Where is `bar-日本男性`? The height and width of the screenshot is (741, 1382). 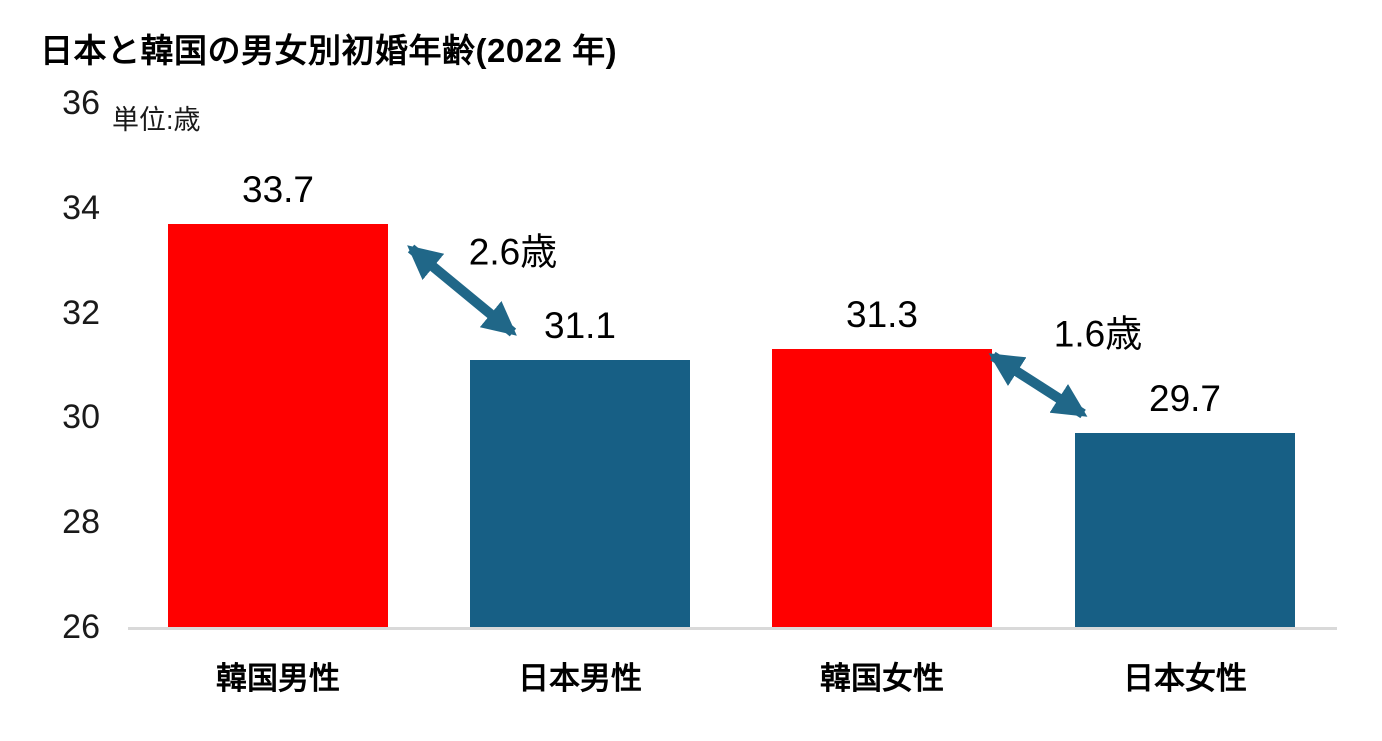 bar-日本男性 is located at coordinates (580, 493).